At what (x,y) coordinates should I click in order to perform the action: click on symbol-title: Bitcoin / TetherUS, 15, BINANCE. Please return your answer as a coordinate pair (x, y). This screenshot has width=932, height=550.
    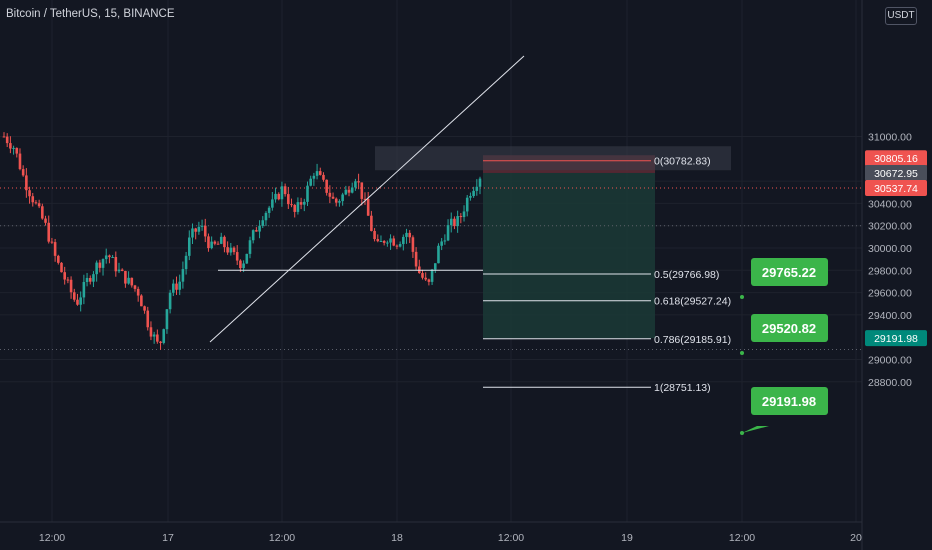
    Looking at the image, I should click on (90, 14).